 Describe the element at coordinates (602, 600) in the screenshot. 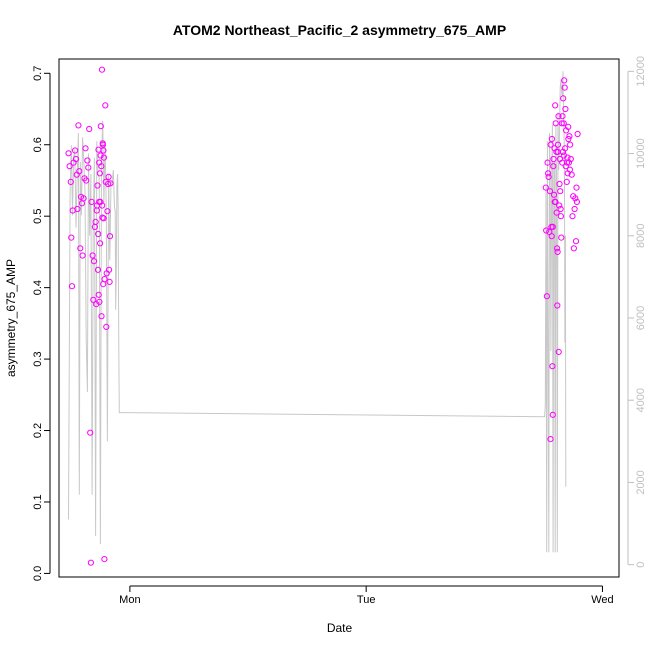

I see `x-tick-label: Wed` at that location.